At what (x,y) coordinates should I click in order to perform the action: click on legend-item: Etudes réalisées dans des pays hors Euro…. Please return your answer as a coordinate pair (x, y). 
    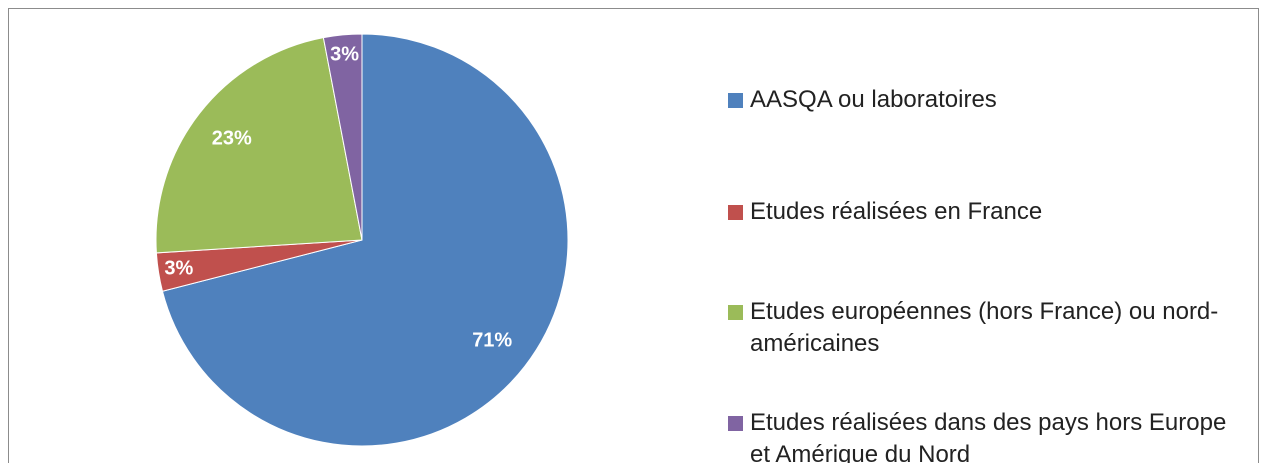
    Looking at the image, I should click on (984, 435).